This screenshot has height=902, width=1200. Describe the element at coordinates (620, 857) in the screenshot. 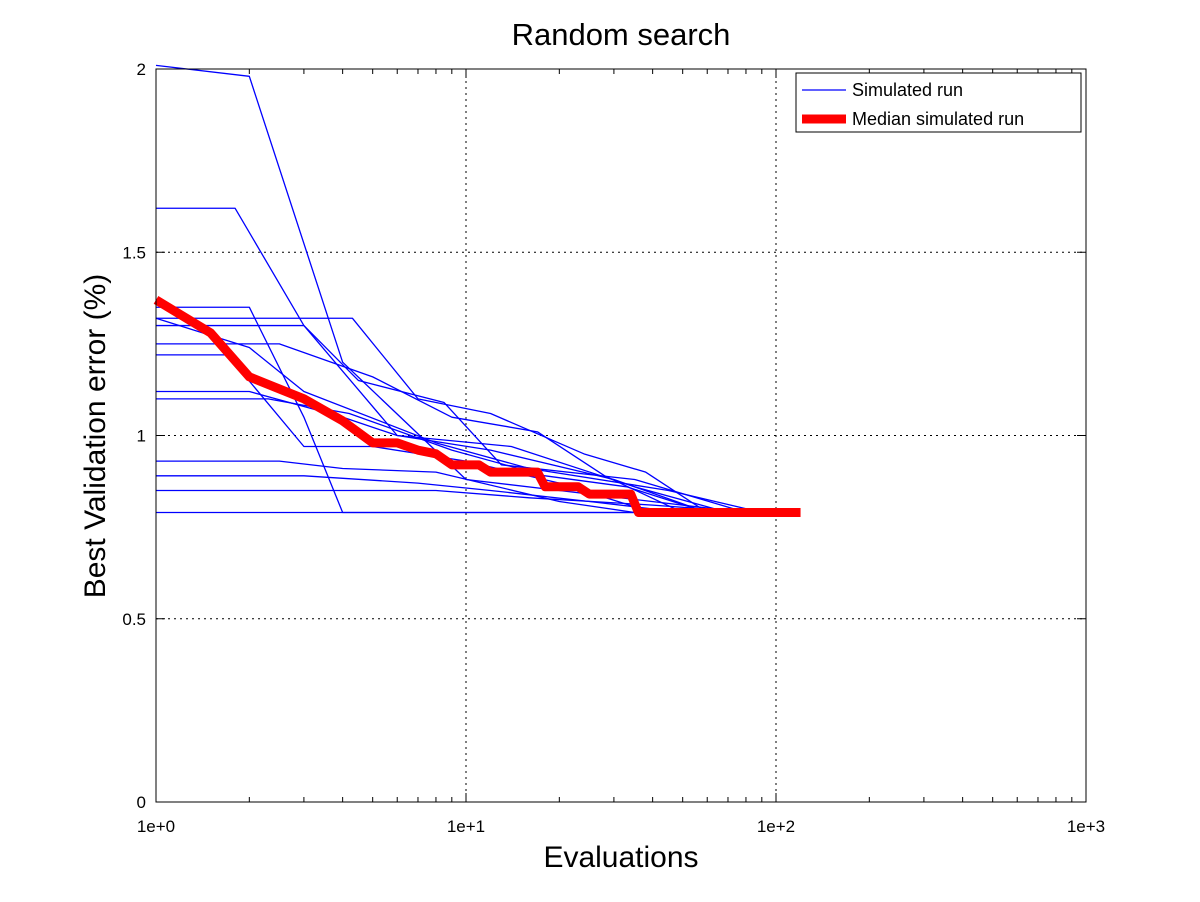

I see `x-axis-title: Evaluations` at that location.